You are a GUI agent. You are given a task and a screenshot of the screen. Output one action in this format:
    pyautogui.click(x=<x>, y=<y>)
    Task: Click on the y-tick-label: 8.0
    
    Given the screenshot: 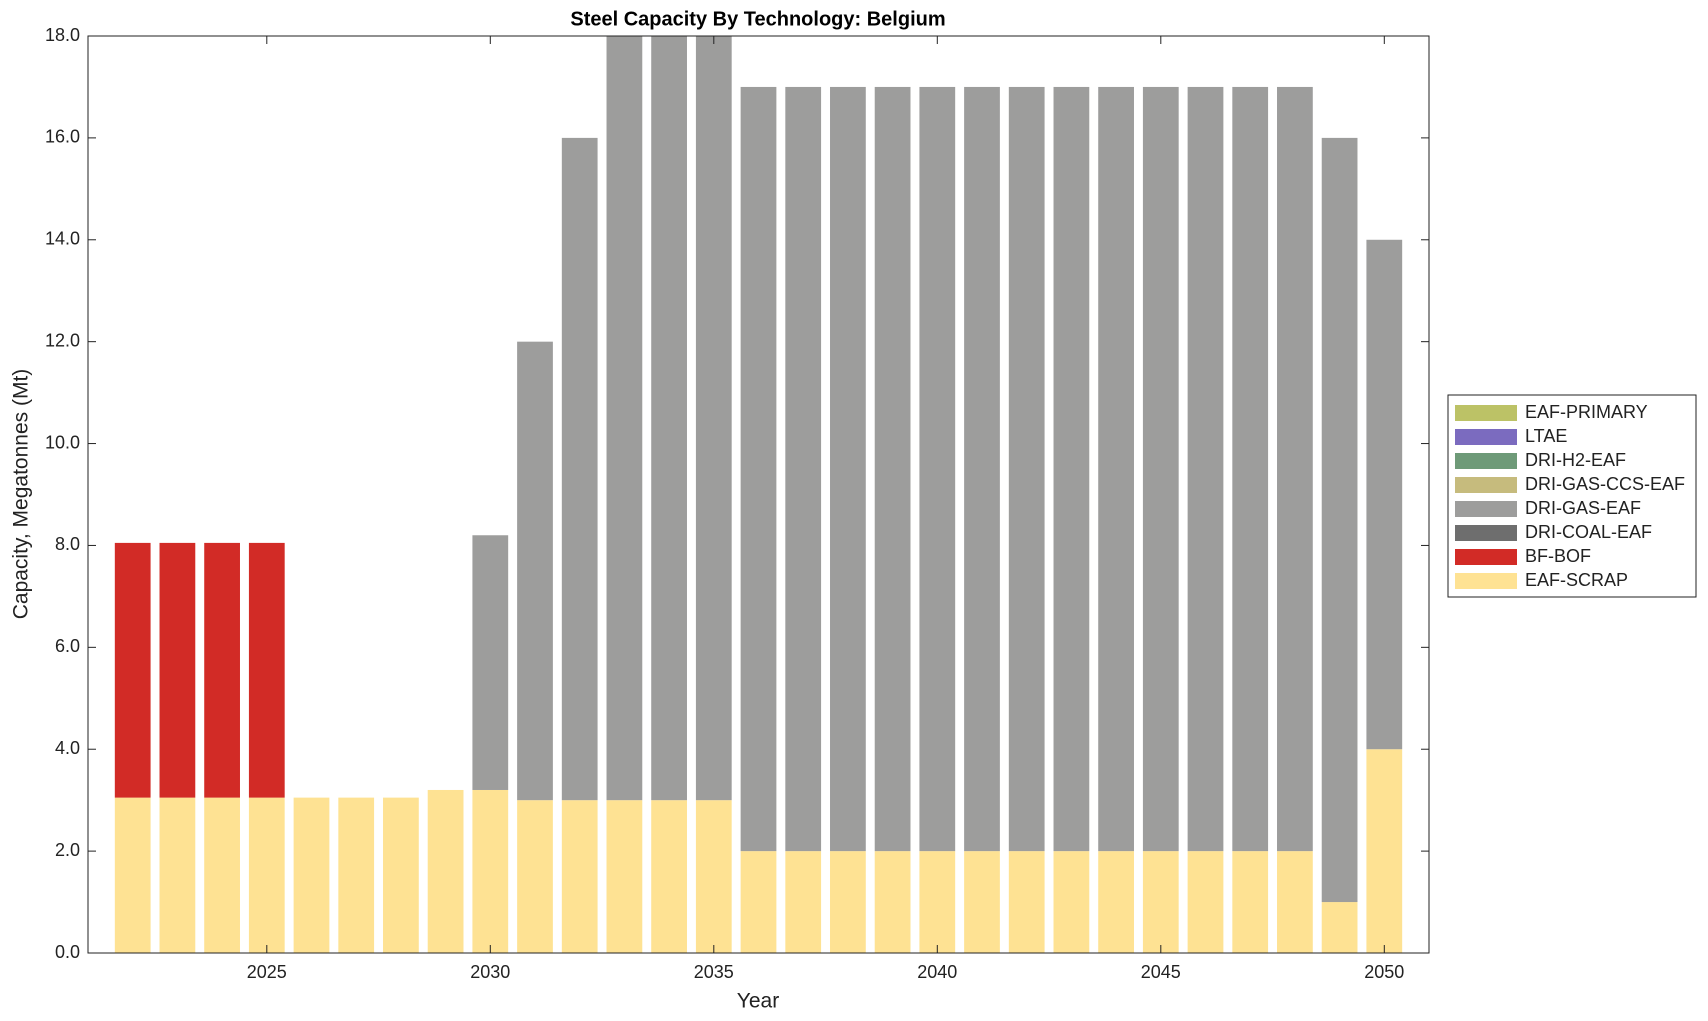 What is the action you would take?
    pyautogui.click(x=67, y=544)
    